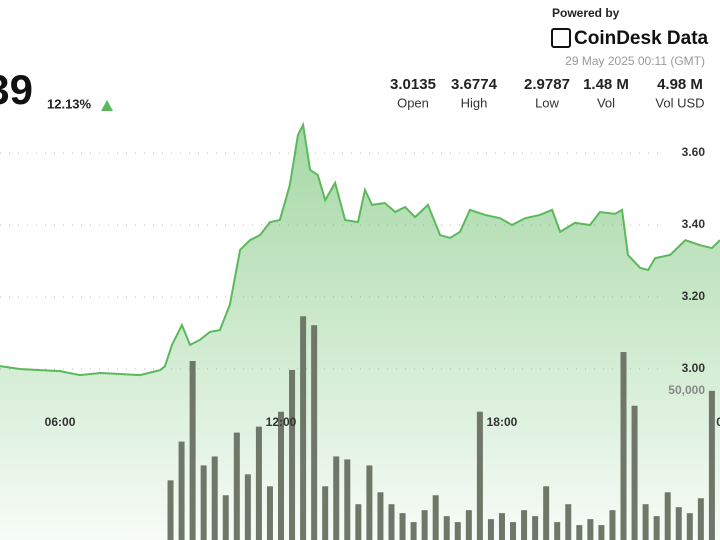 This screenshot has height=540, width=720. I want to click on stat-label: Open, so click(413, 102).